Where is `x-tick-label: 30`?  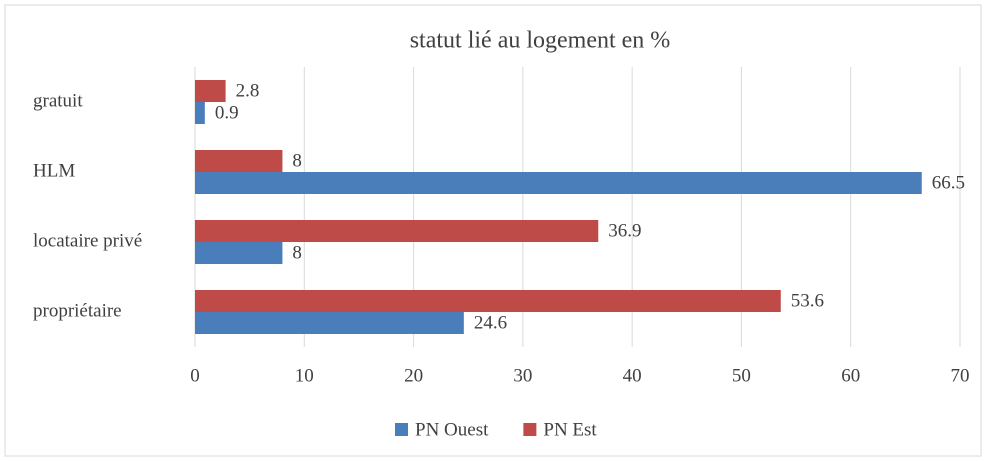
x-tick-label: 30 is located at coordinates (522, 375).